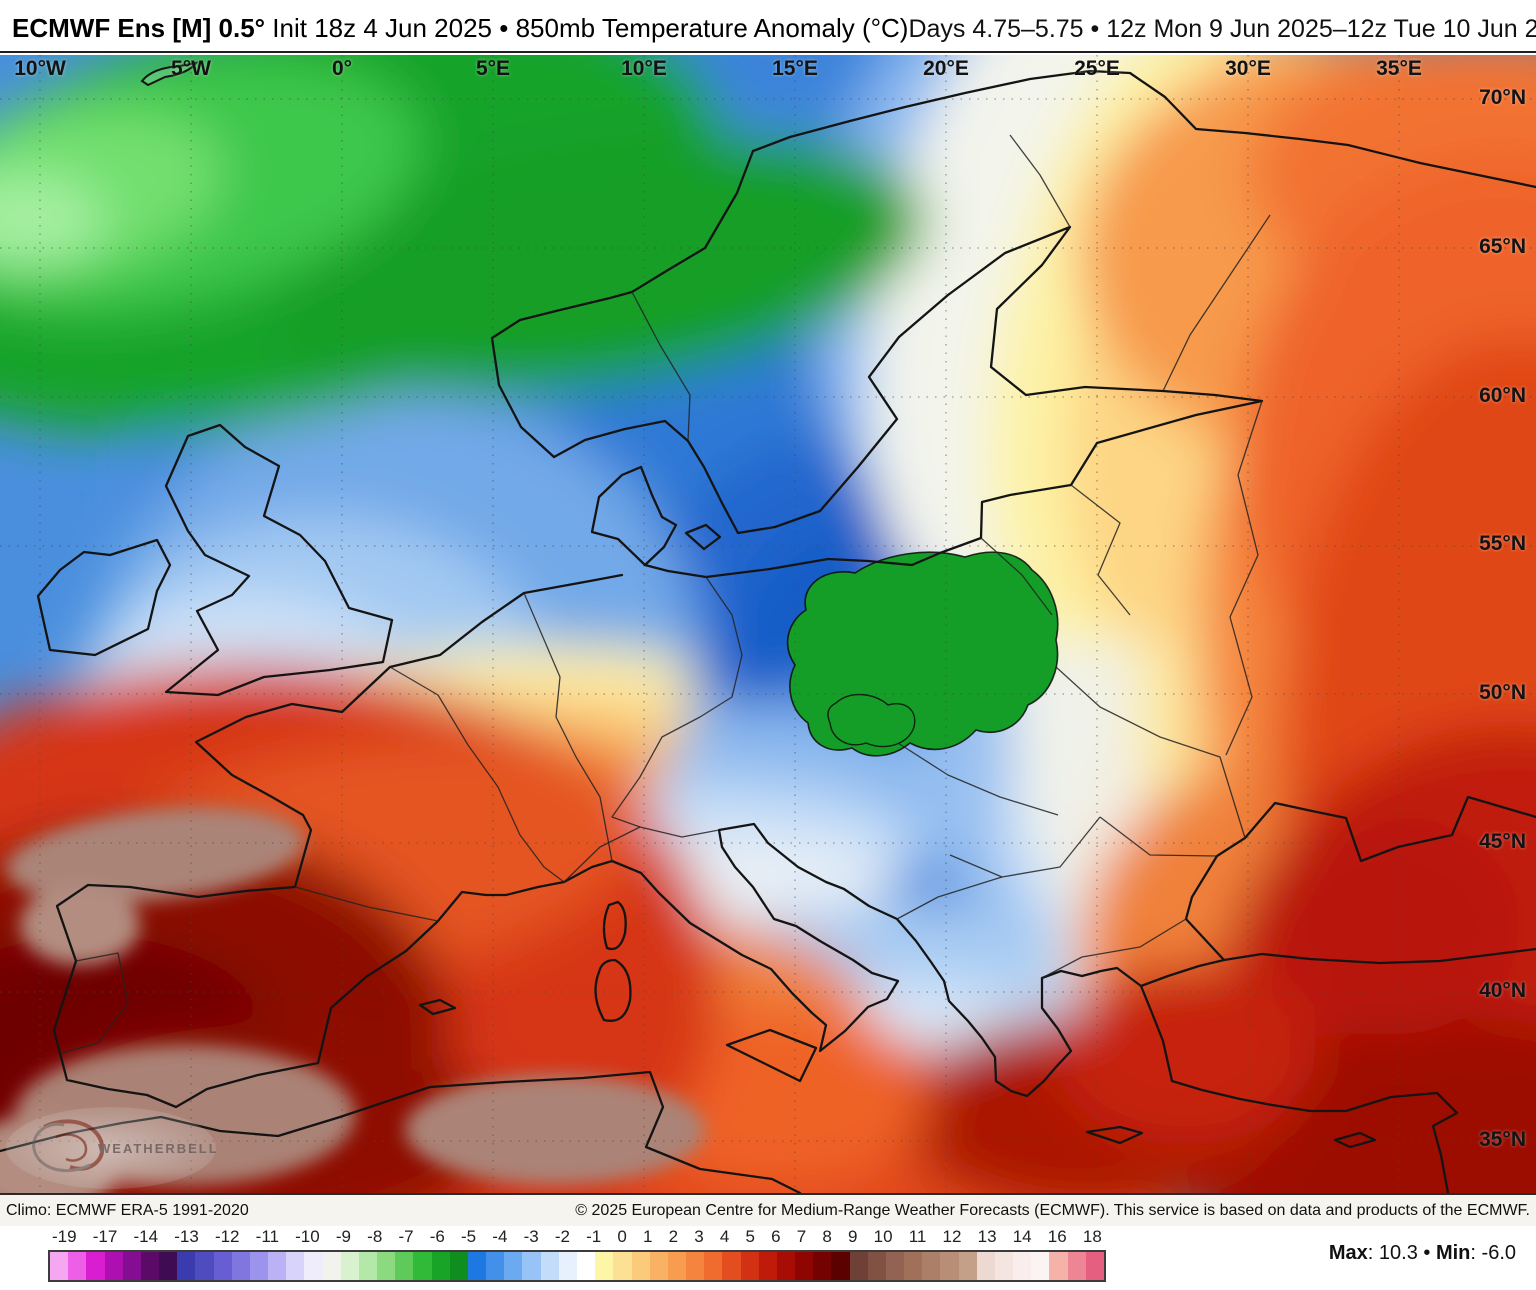 Image resolution: width=1536 pixels, height=1290 pixels. I want to click on colorbar-tick-label: -14, so click(146, 1236).